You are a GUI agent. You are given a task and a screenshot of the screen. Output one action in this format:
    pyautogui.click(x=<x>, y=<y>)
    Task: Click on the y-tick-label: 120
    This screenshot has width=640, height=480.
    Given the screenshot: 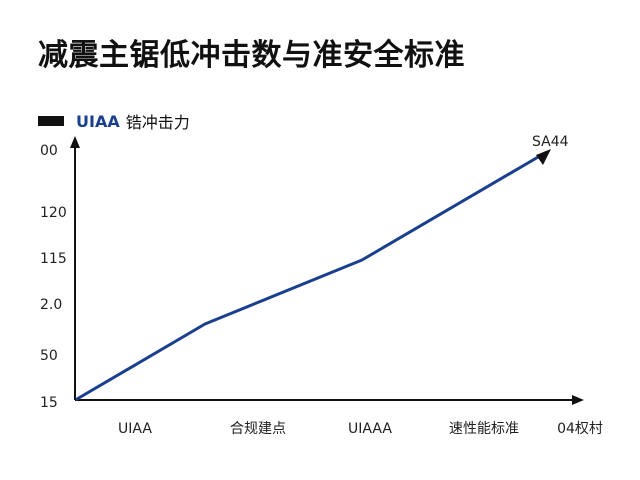 What is the action you would take?
    pyautogui.click(x=53, y=213)
    